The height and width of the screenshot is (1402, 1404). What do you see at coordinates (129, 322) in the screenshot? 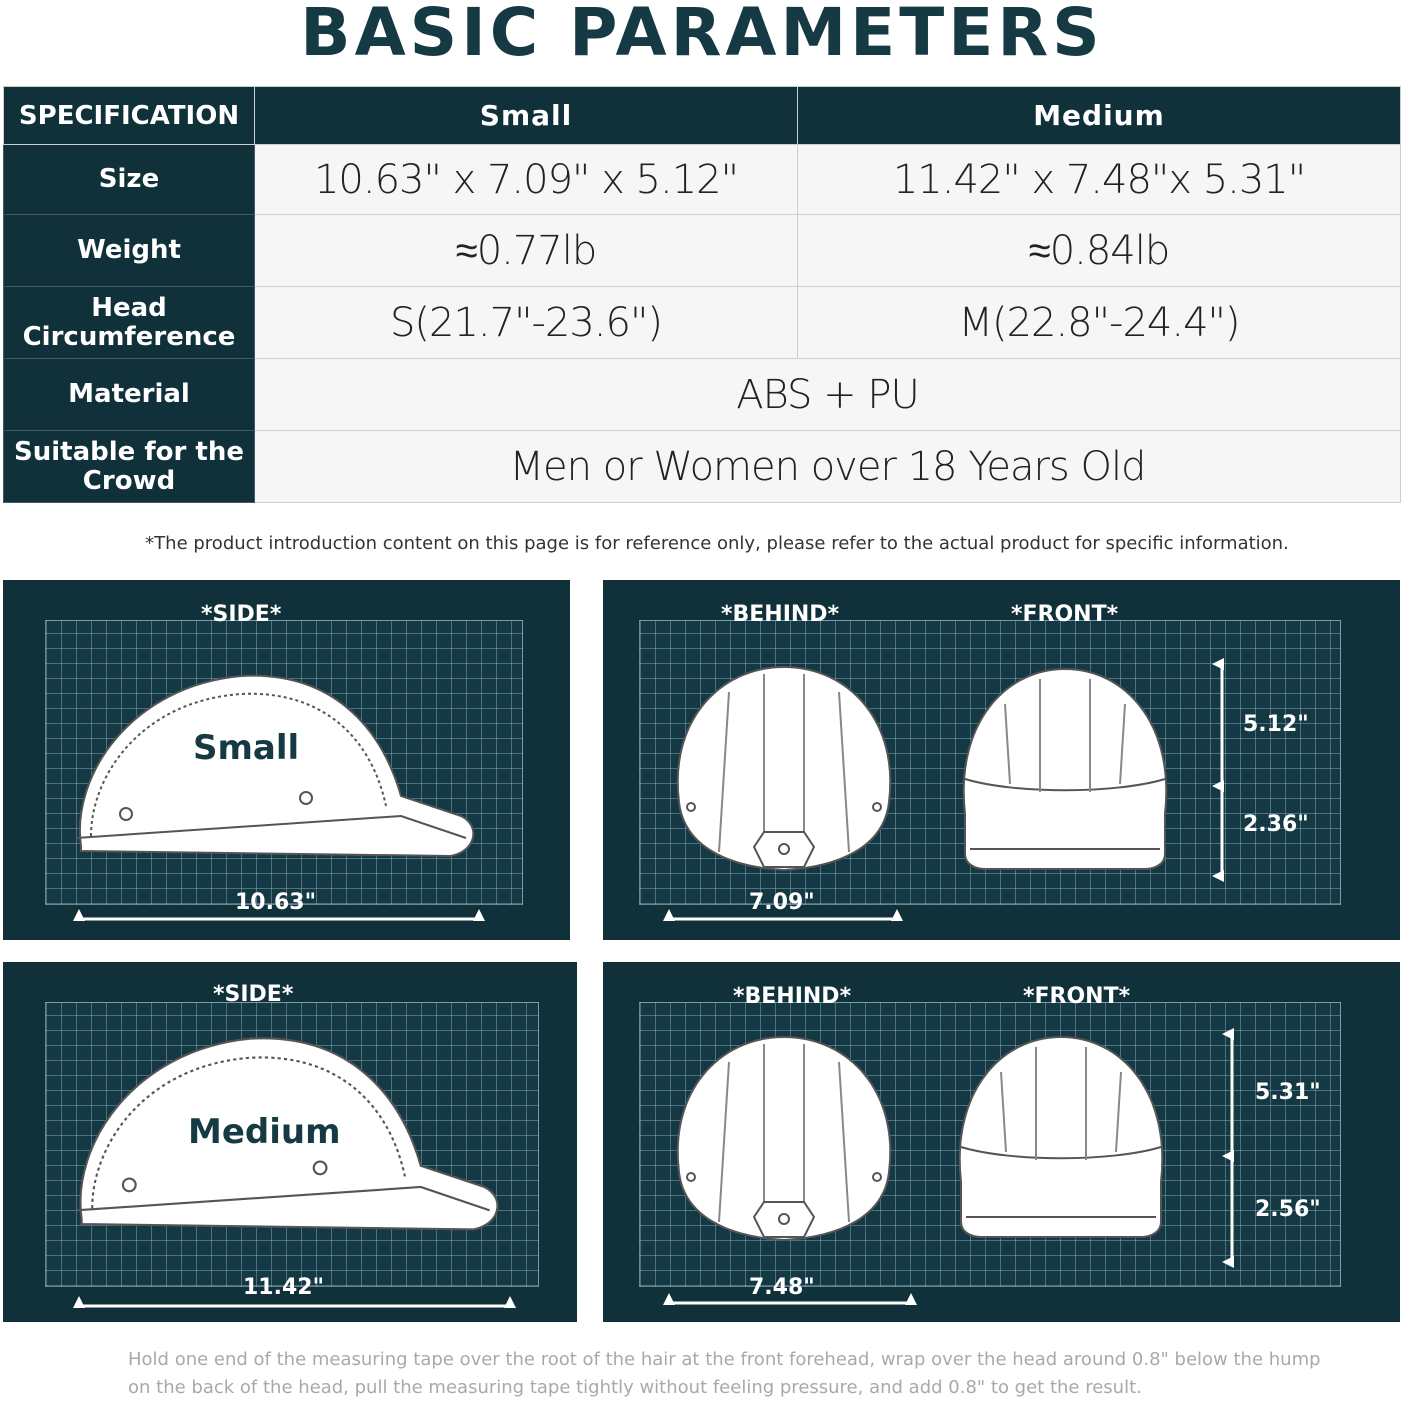
I see `row-label-head: Head Circumference` at bounding box center [129, 322].